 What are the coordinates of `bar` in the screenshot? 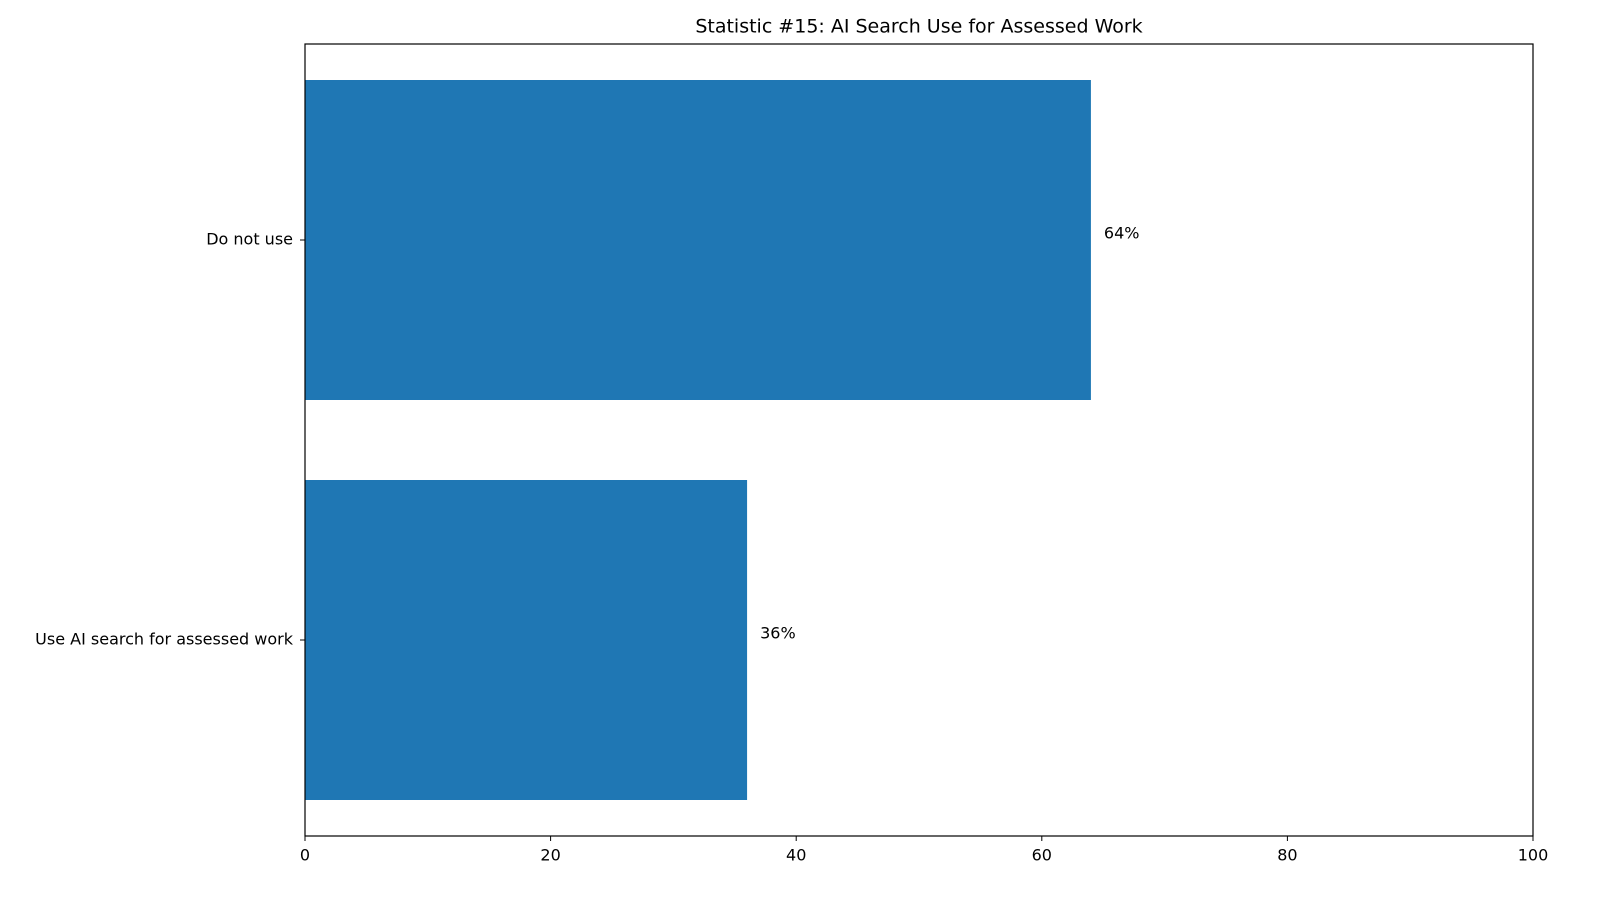 It's located at (526, 640).